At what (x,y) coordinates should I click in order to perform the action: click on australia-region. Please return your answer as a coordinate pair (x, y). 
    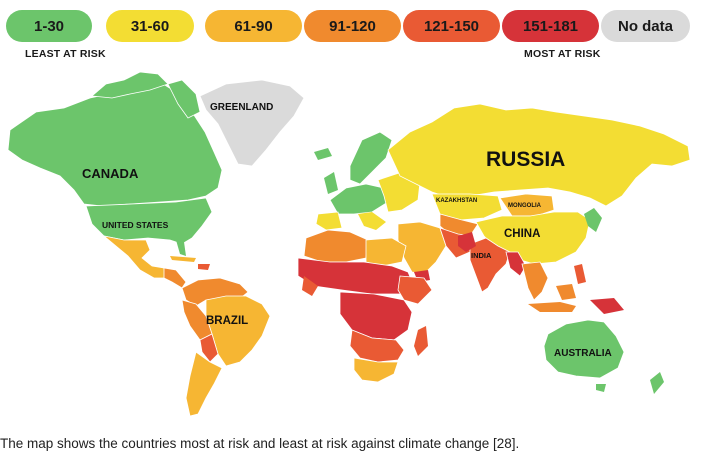
    Looking at the image, I should click on (584, 349).